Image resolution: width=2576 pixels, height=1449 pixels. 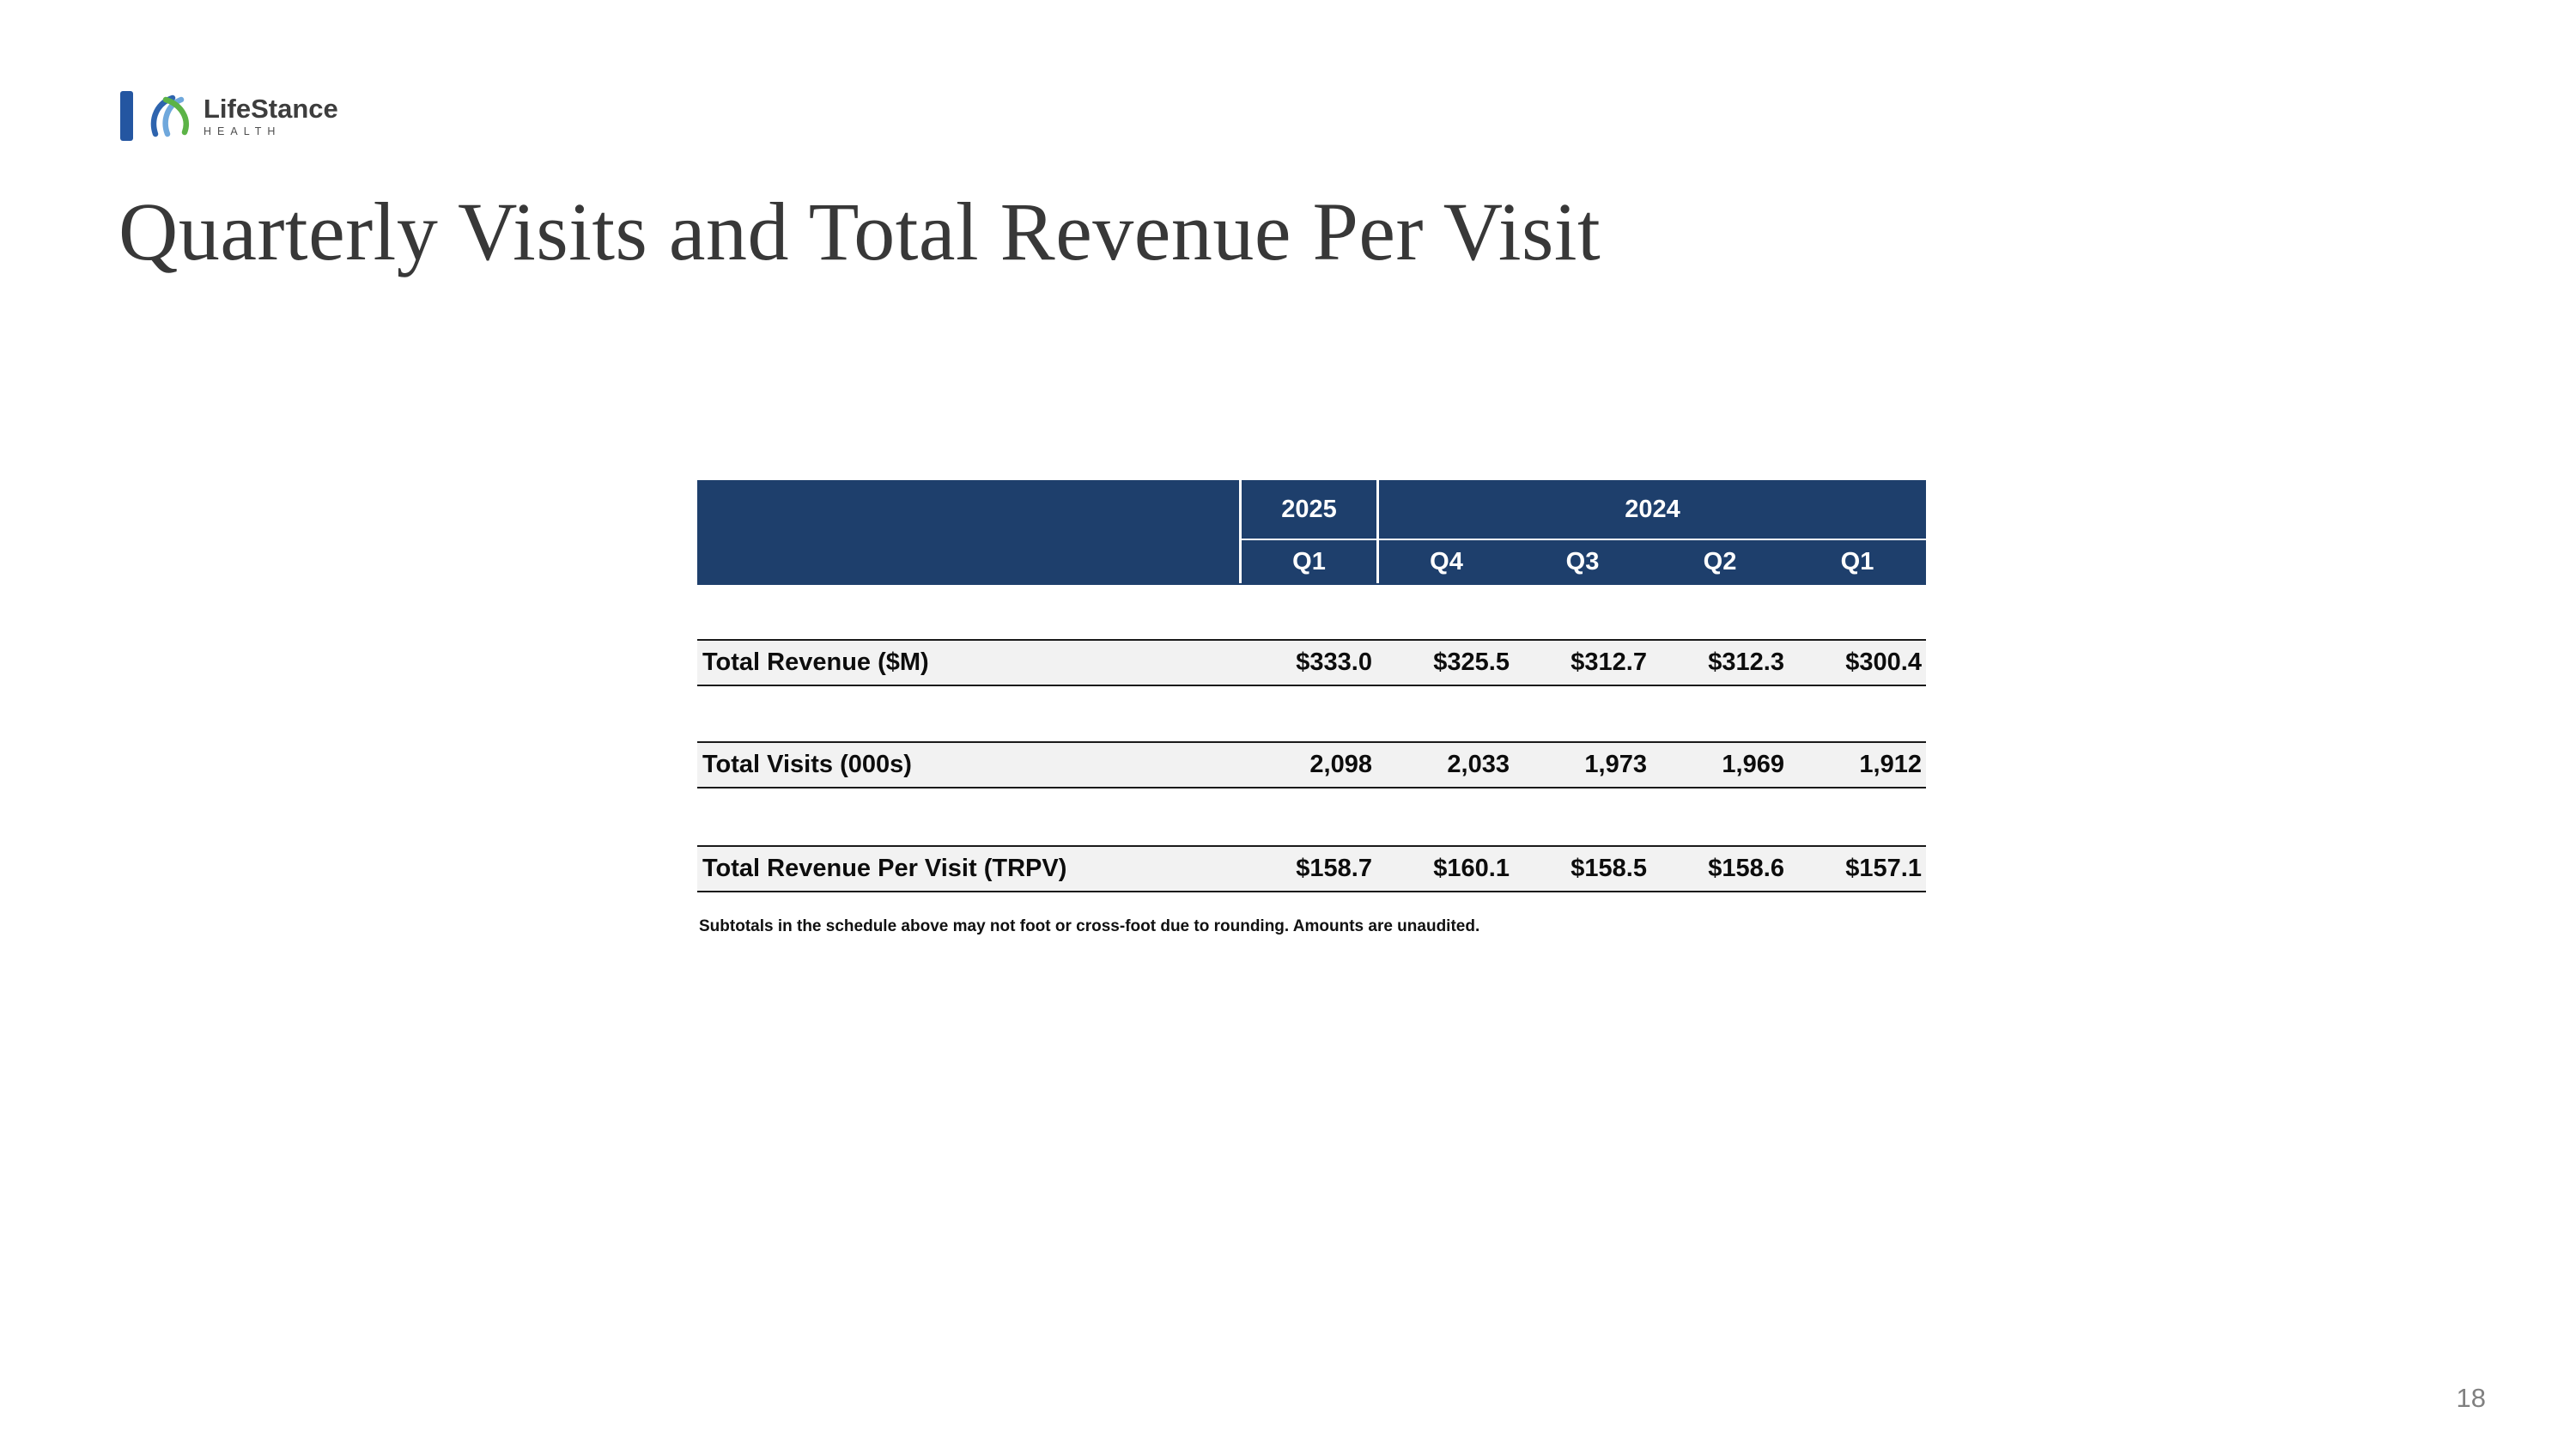 I want to click on cell-value: 2,033, so click(x=1478, y=764).